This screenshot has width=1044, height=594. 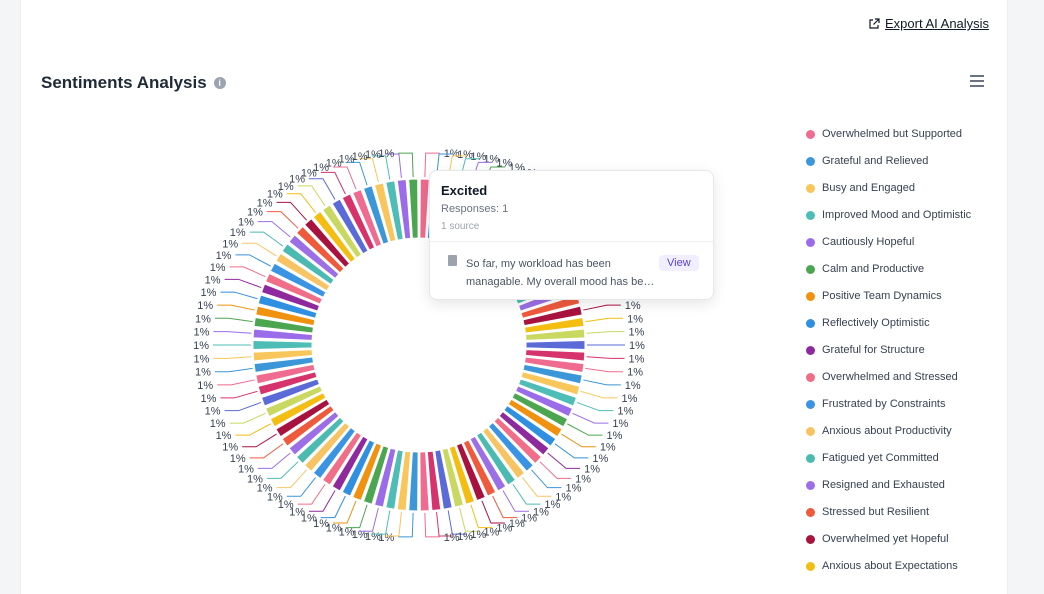 I want to click on legend-item: Anxious about Productivity, so click(x=893, y=431).